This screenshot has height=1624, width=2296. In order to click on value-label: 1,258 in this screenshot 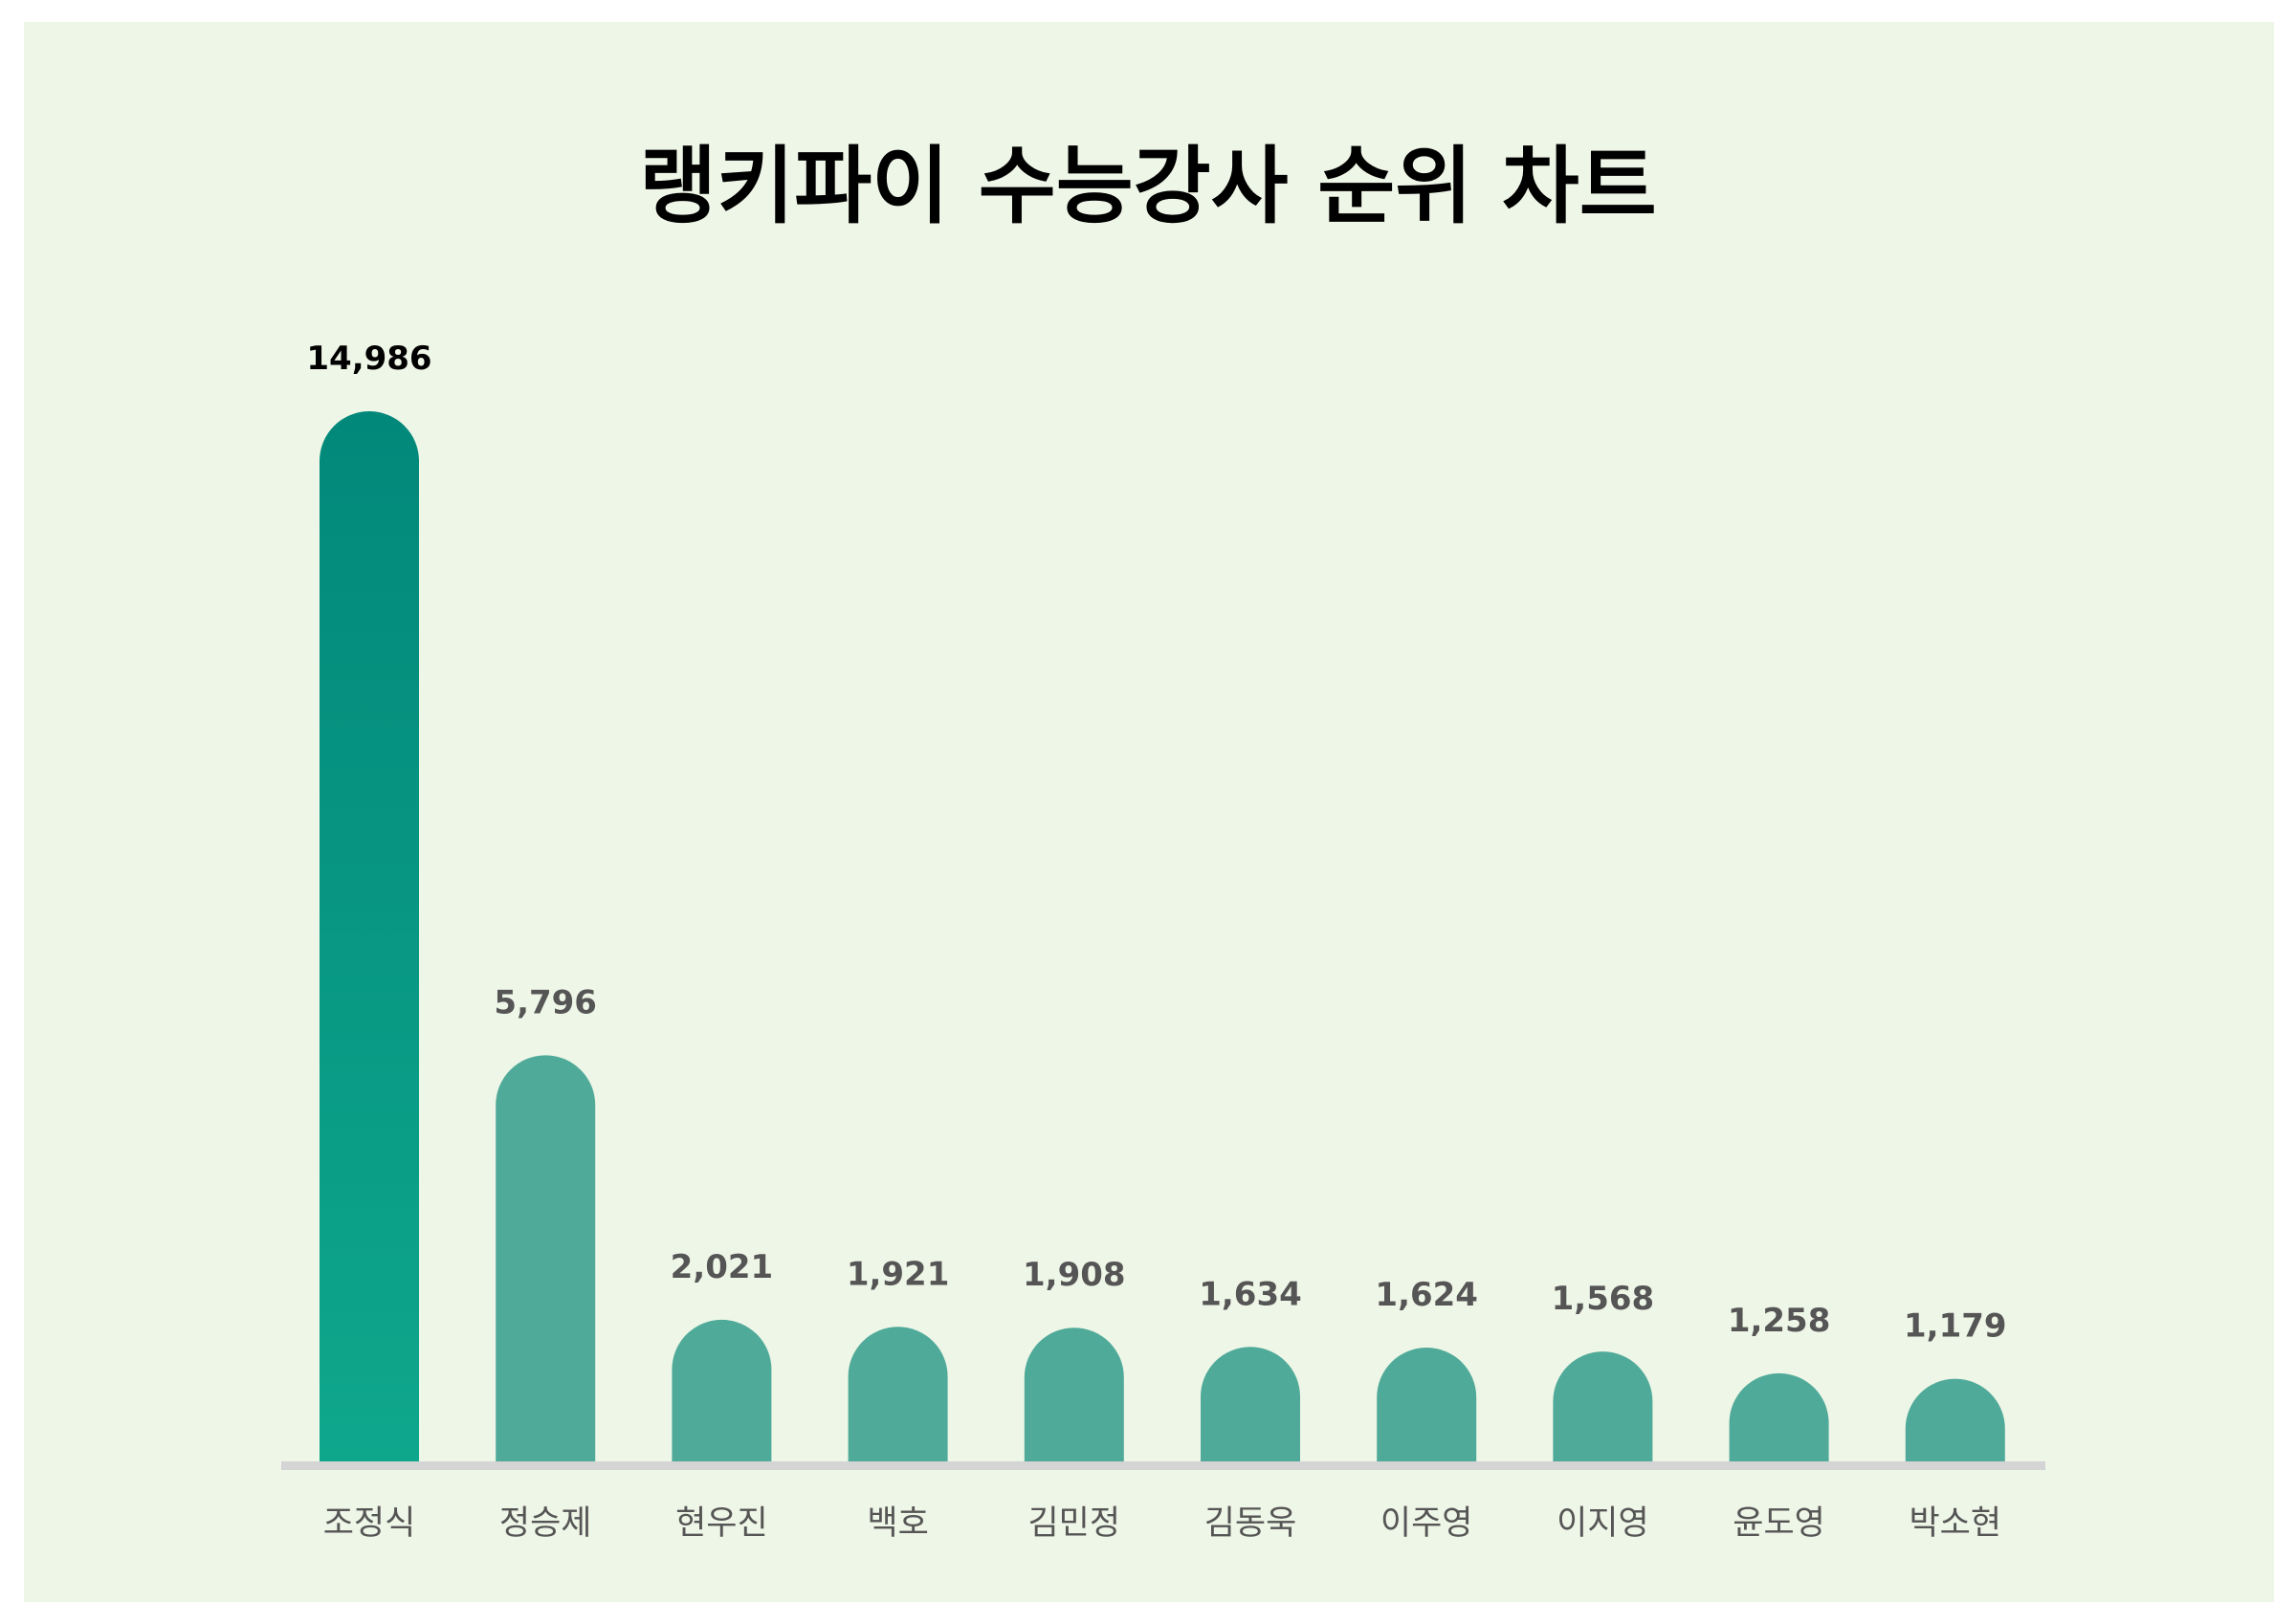, I will do `click(1780, 1321)`.